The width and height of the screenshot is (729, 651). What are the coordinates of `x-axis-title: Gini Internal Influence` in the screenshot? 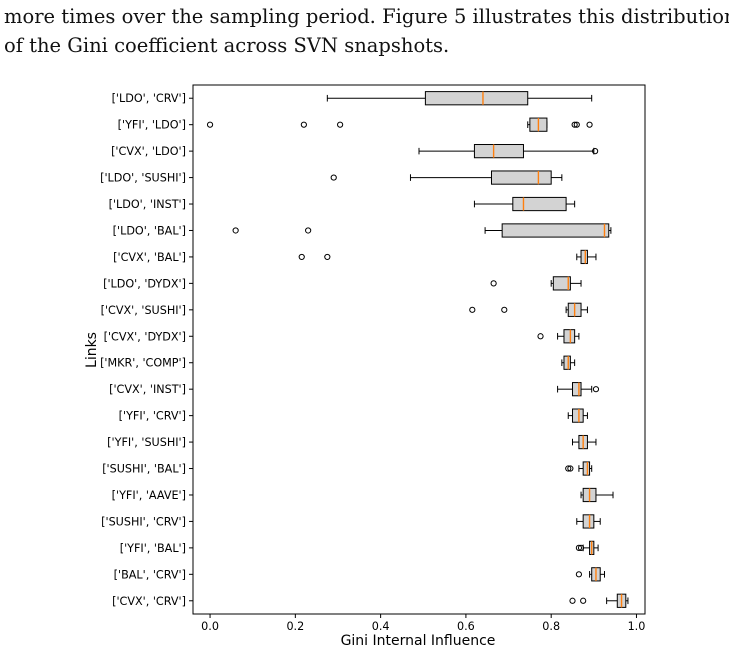 It's located at (418, 641).